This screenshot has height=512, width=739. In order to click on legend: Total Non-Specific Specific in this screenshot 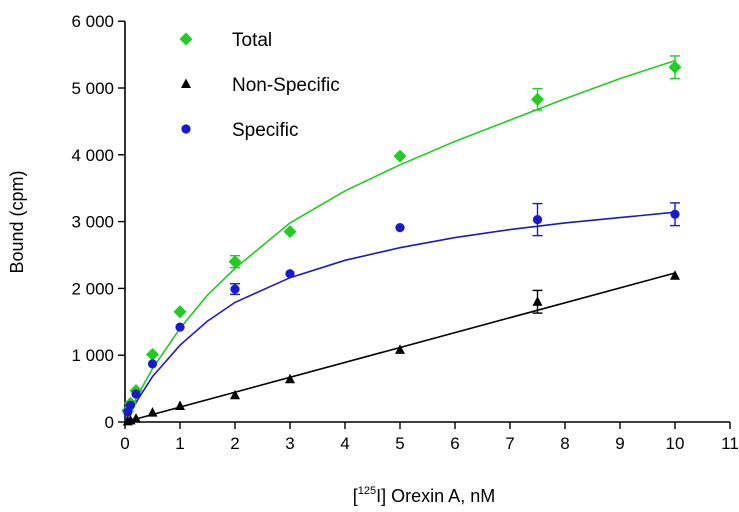, I will do `click(259, 85)`.